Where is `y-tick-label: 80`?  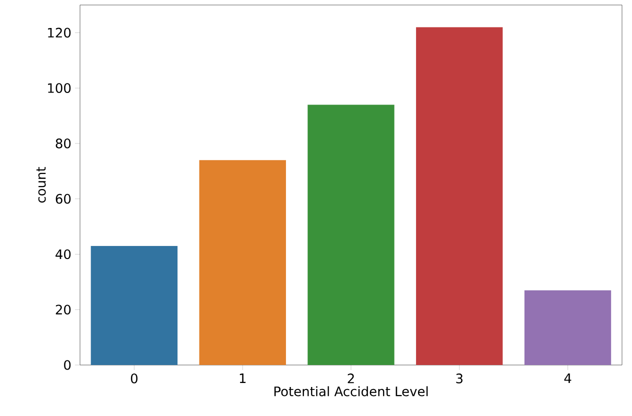
y-tick-label: 80 is located at coordinates (63, 143).